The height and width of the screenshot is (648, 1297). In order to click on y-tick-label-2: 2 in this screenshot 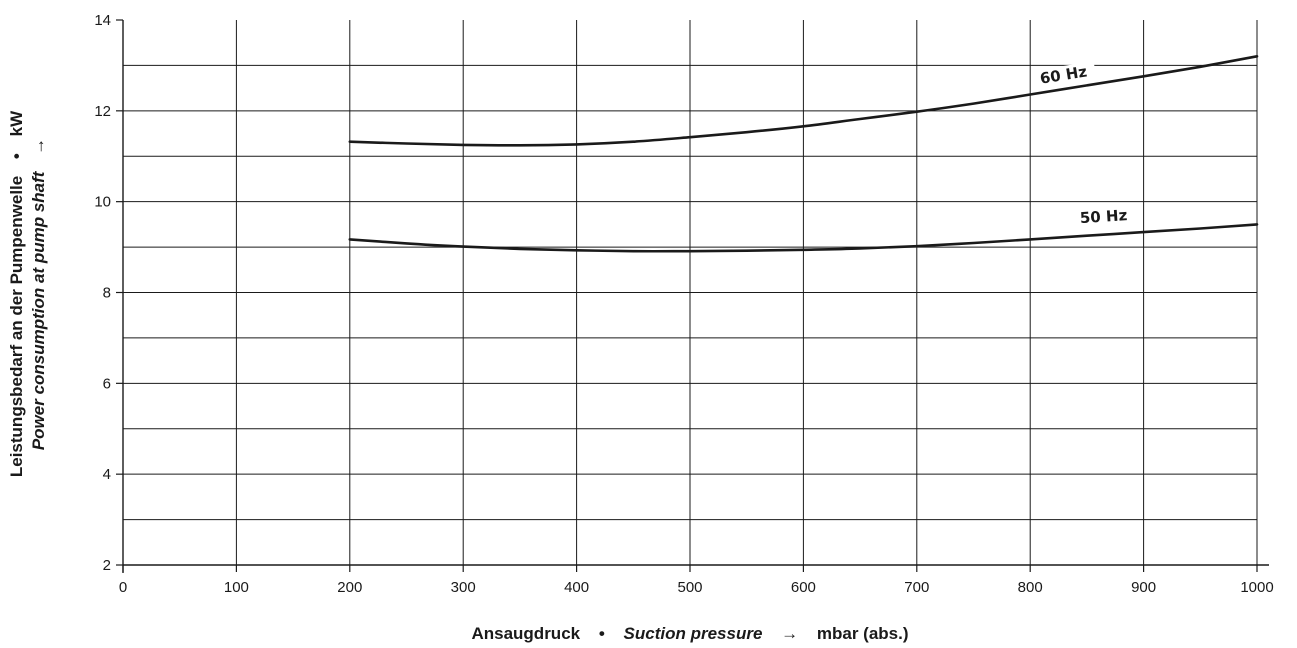, I will do `click(107, 565)`.